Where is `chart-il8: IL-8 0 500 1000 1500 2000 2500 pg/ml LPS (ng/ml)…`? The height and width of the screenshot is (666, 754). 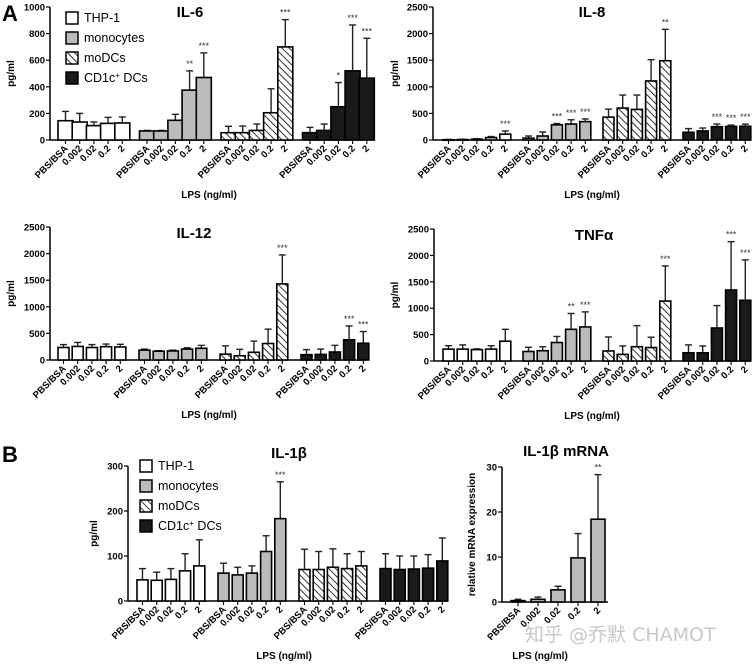 chart-il8: IL-8 0 500 1000 1500 2000 2500 pg/ml LPS (ng/ml)… is located at coordinates (571, 102).